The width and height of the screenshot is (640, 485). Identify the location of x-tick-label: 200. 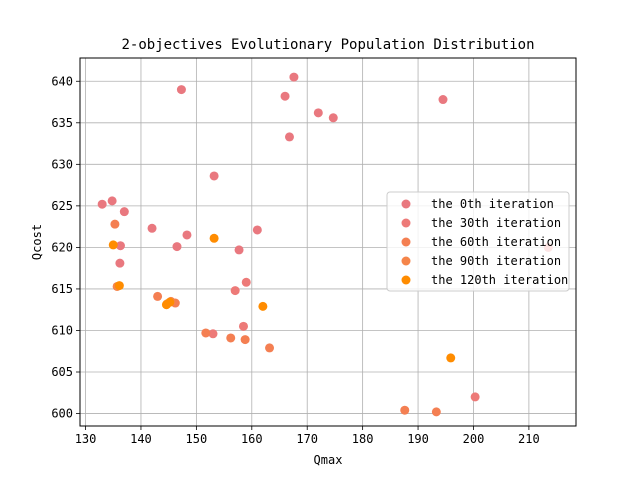
(474, 439).